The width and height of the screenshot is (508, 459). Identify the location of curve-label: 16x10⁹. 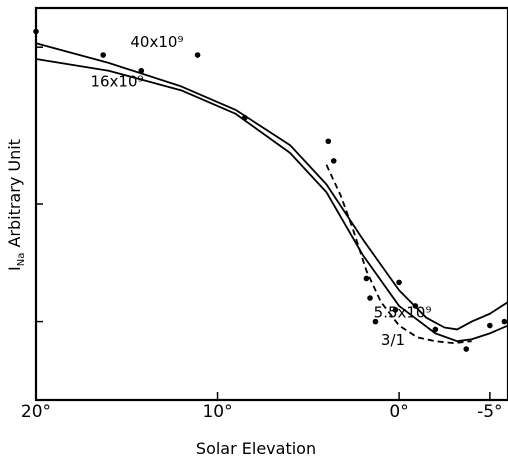
(116, 81).